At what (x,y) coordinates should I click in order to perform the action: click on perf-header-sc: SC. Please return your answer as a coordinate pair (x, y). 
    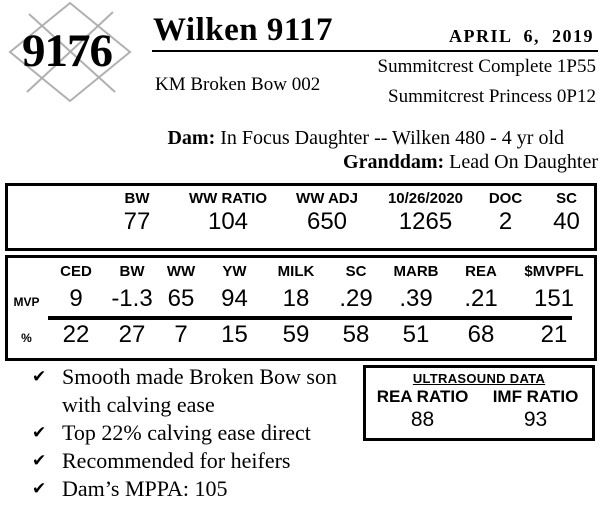
    Looking at the image, I should click on (566, 198).